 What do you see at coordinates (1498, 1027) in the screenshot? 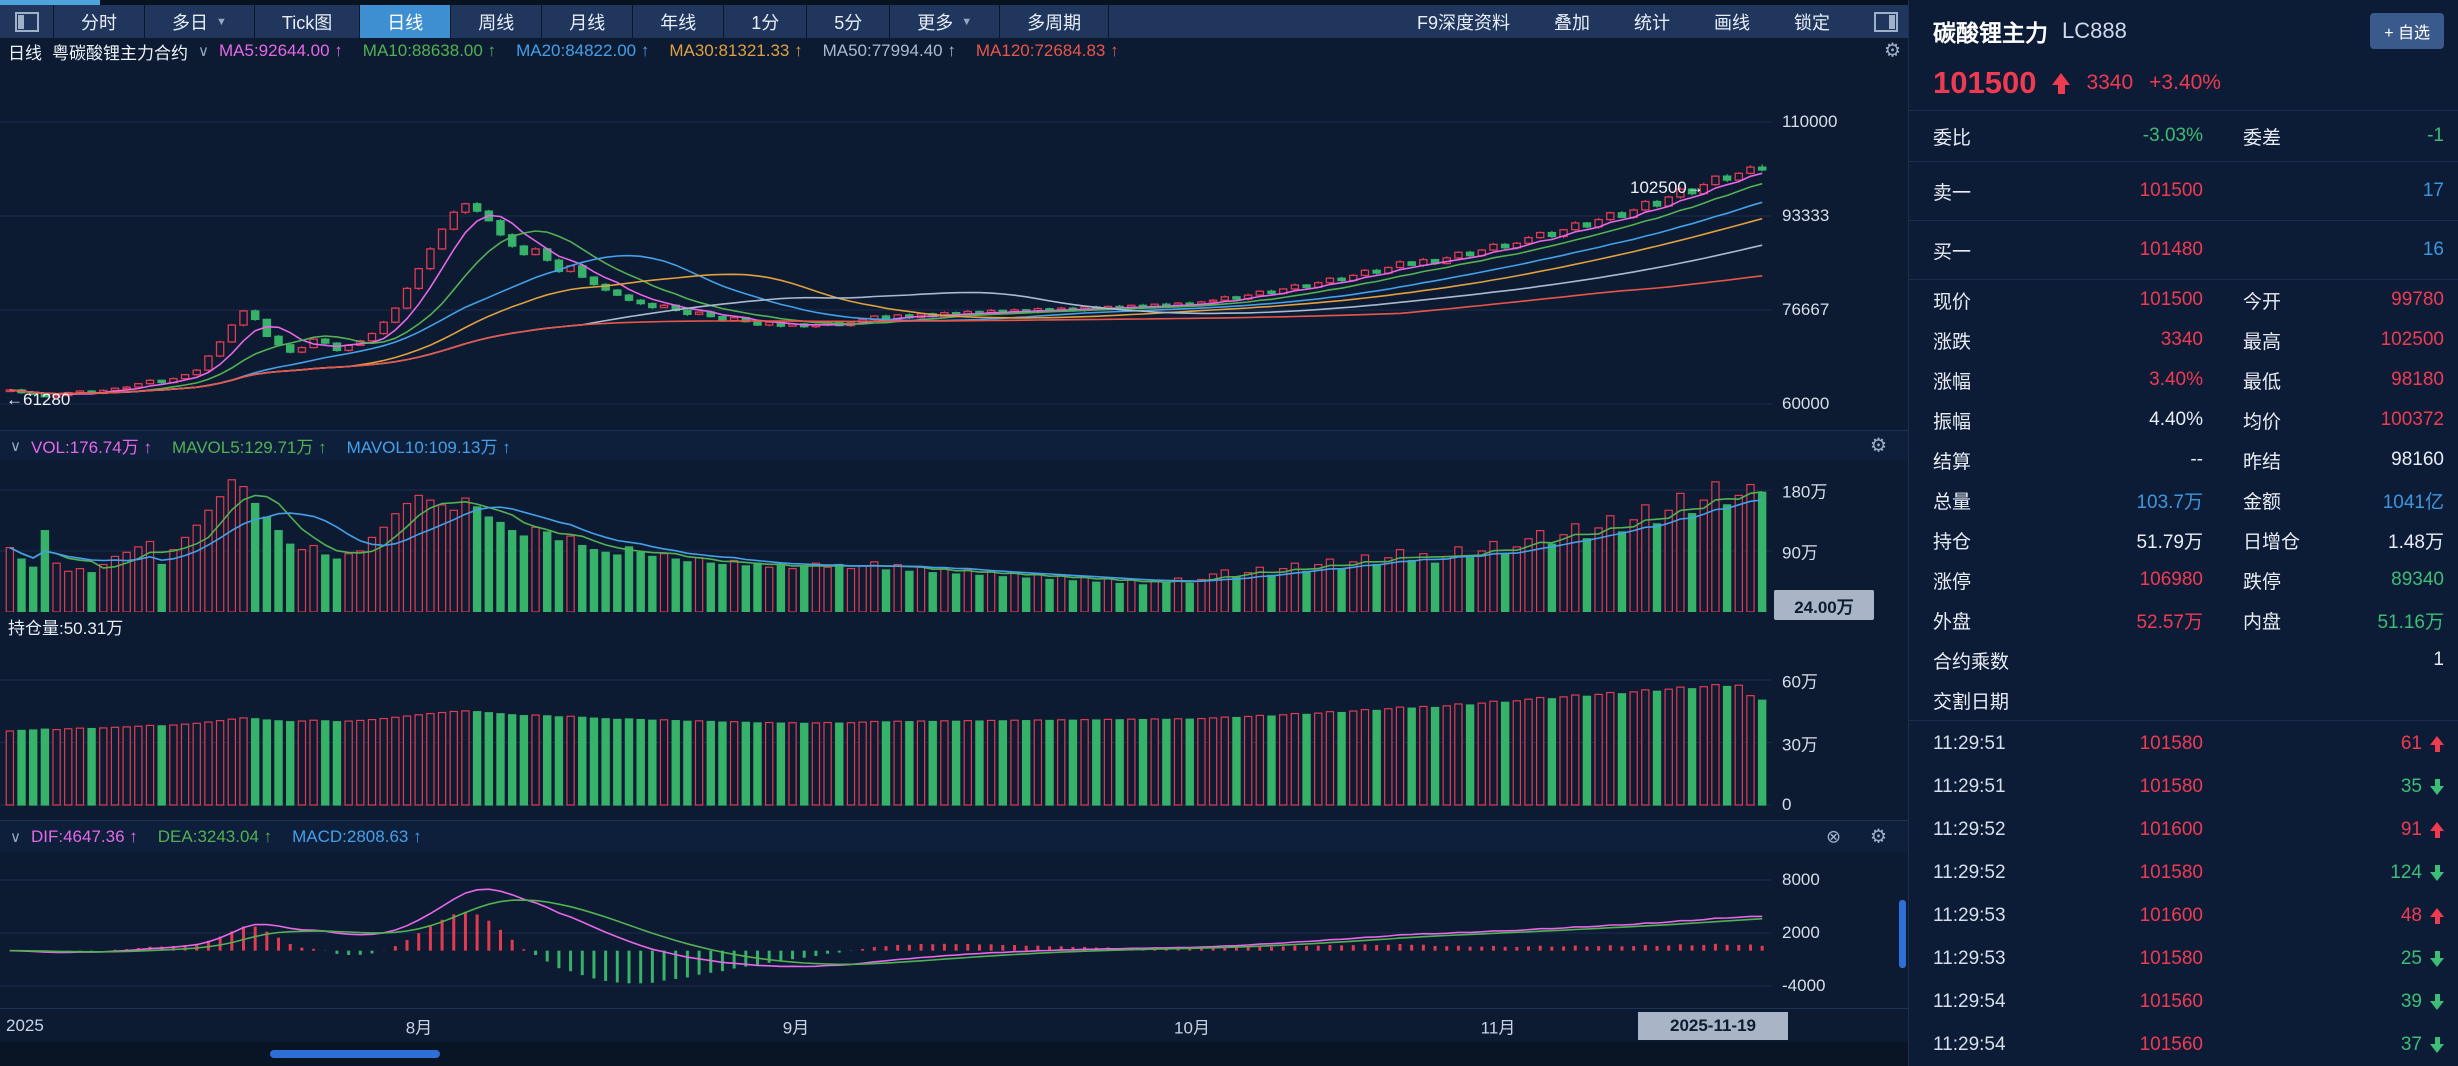
I see `x-axis-month-label: 11月` at bounding box center [1498, 1027].